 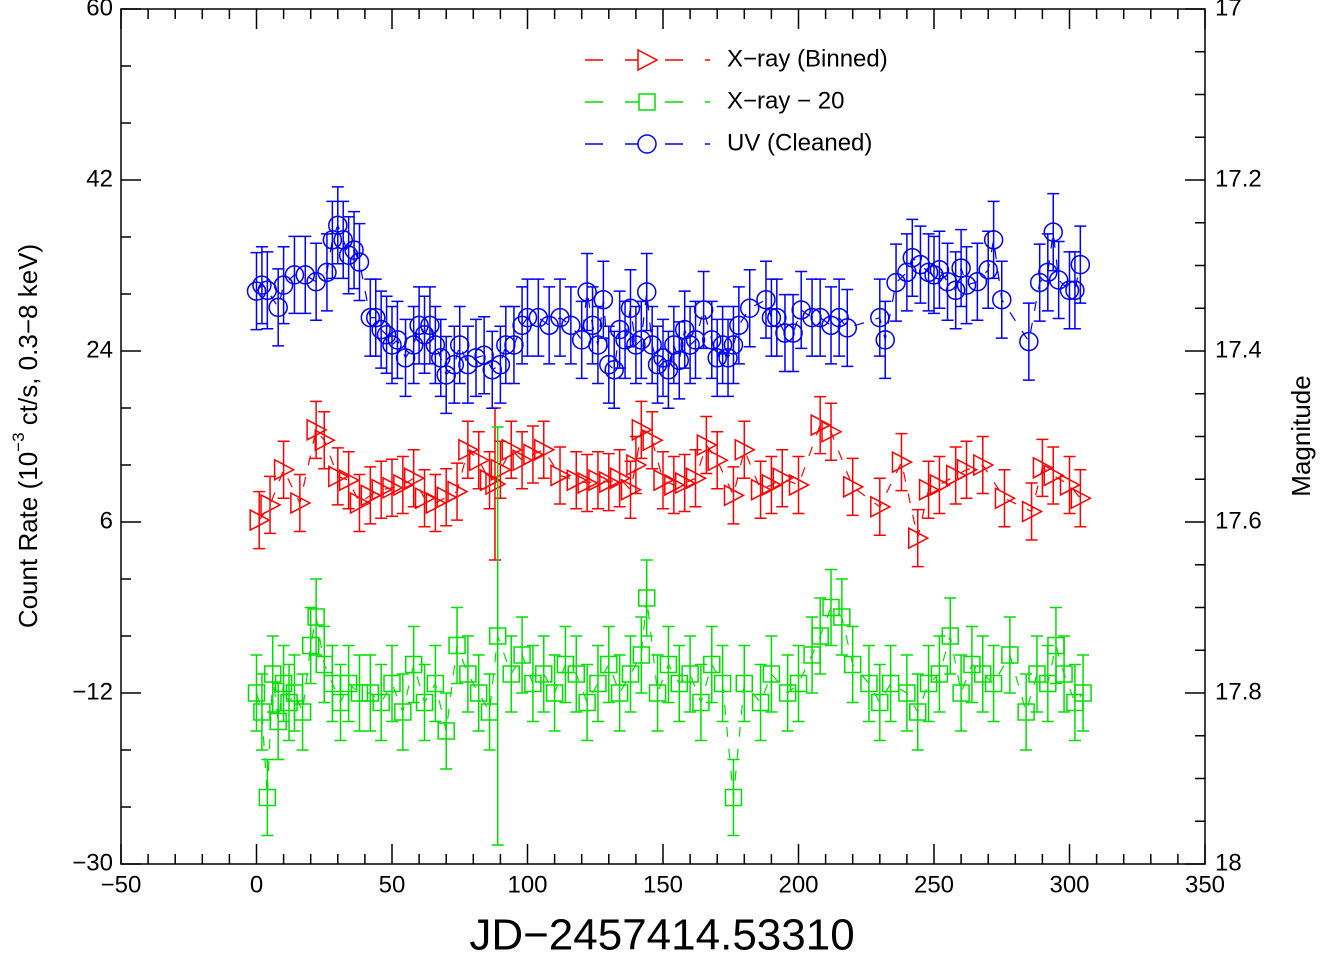 What do you see at coordinates (1238, 178) in the screenshot?
I see `y2-tick-label: 17.2` at bounding box center [1238, 178].